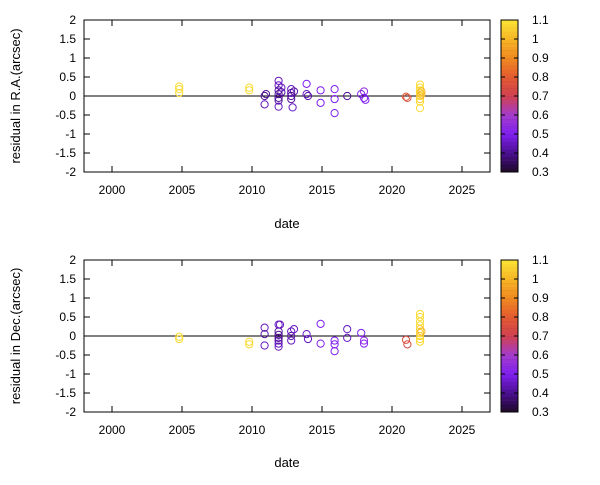 The image size is (600, 485). Describe the element at coordinates (392, 430) in the screenshot. I see `x-tick-label: 2020` at that location.